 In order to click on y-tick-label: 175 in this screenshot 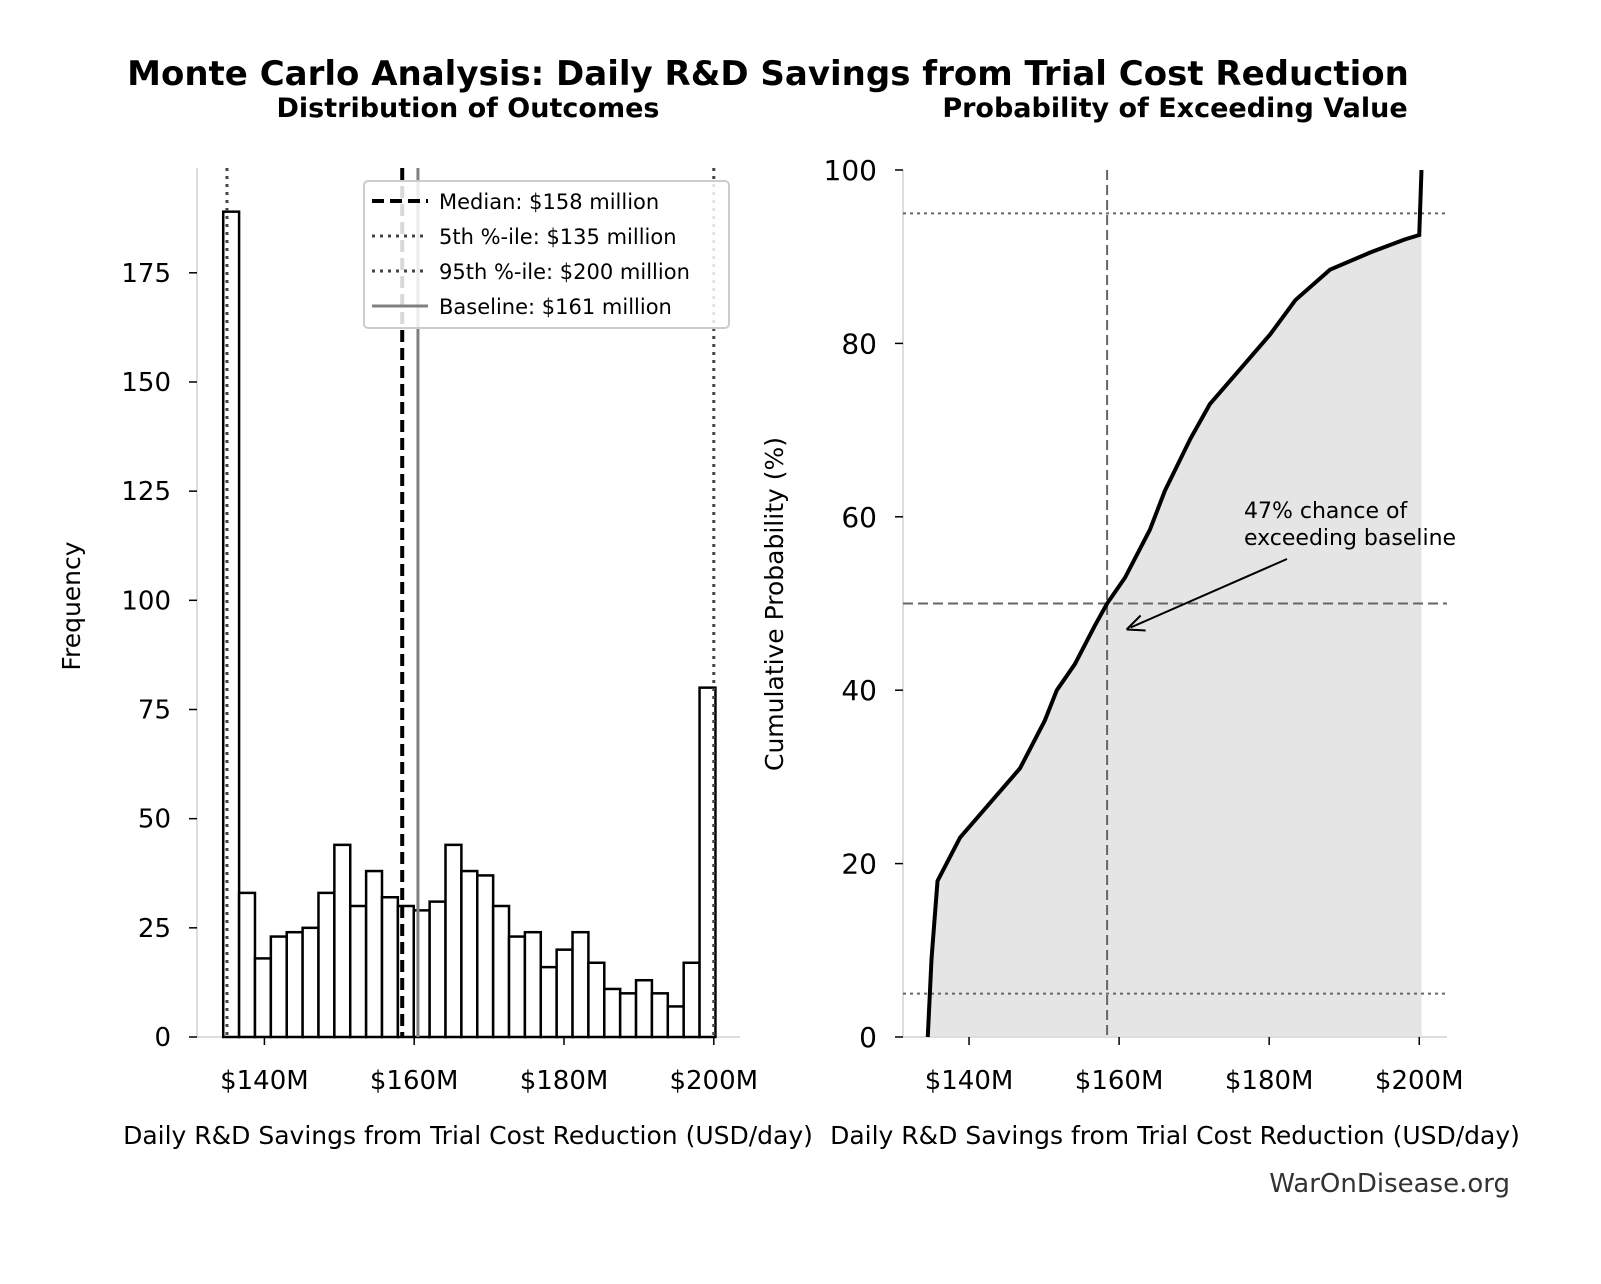, I will do `click(146, 274)`.